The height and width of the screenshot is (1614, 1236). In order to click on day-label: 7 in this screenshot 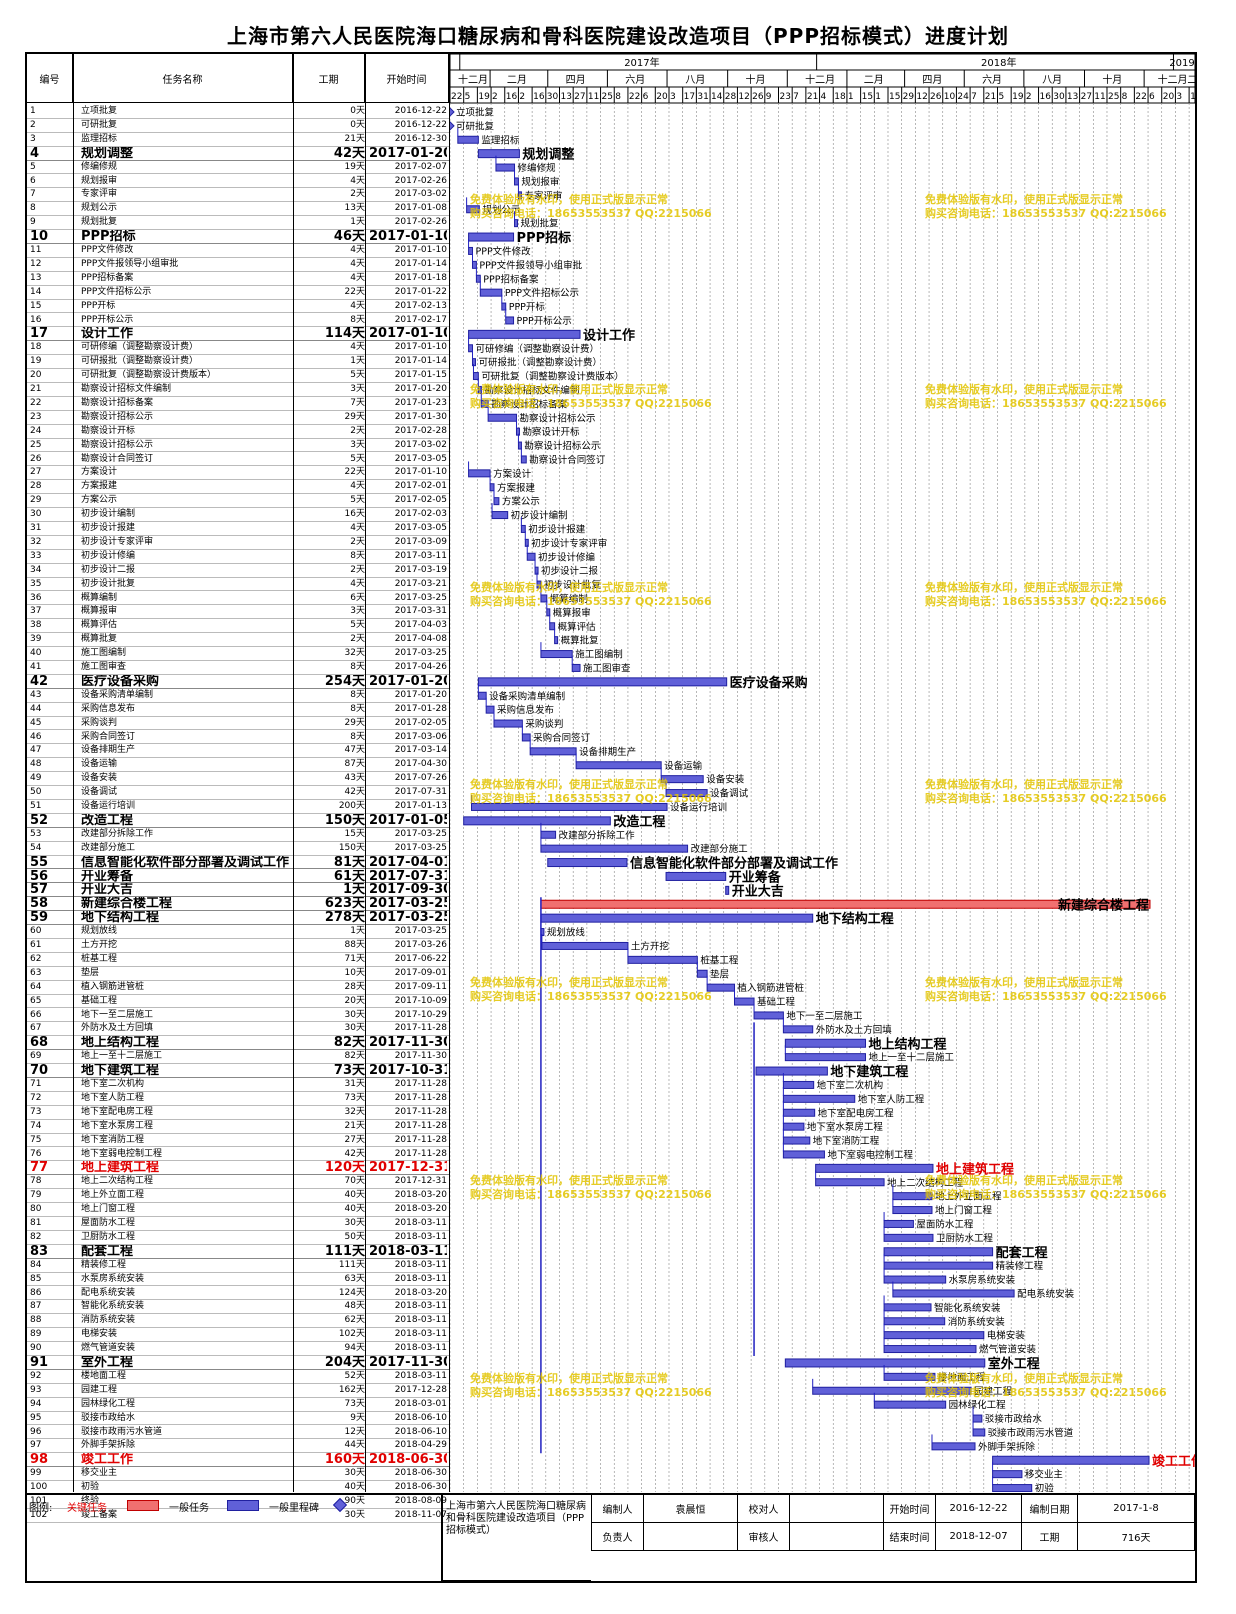, I will do `click(796, 97)`.